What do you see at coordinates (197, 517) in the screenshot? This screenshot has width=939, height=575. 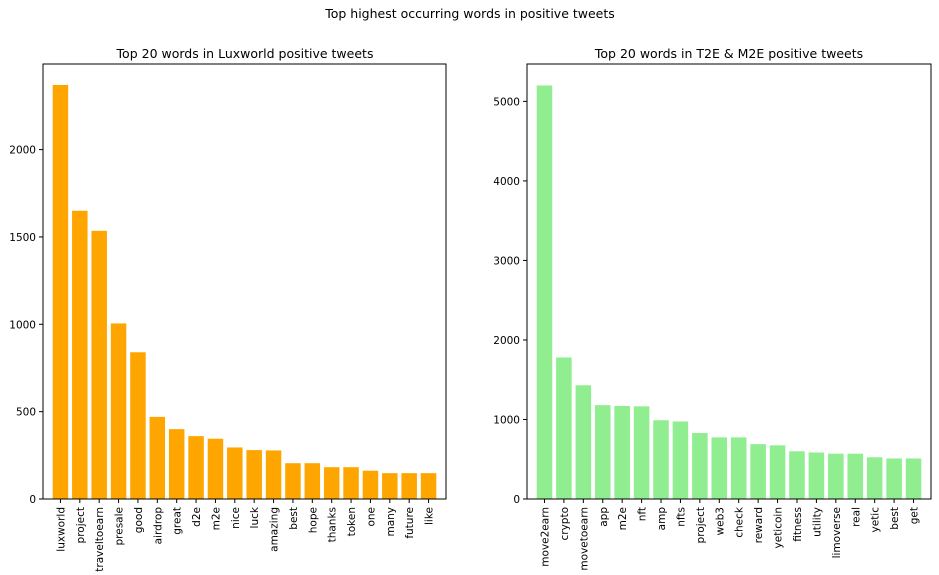 I see `chart-left-x-tick-label: d2e` at bounding box center [197, 517].